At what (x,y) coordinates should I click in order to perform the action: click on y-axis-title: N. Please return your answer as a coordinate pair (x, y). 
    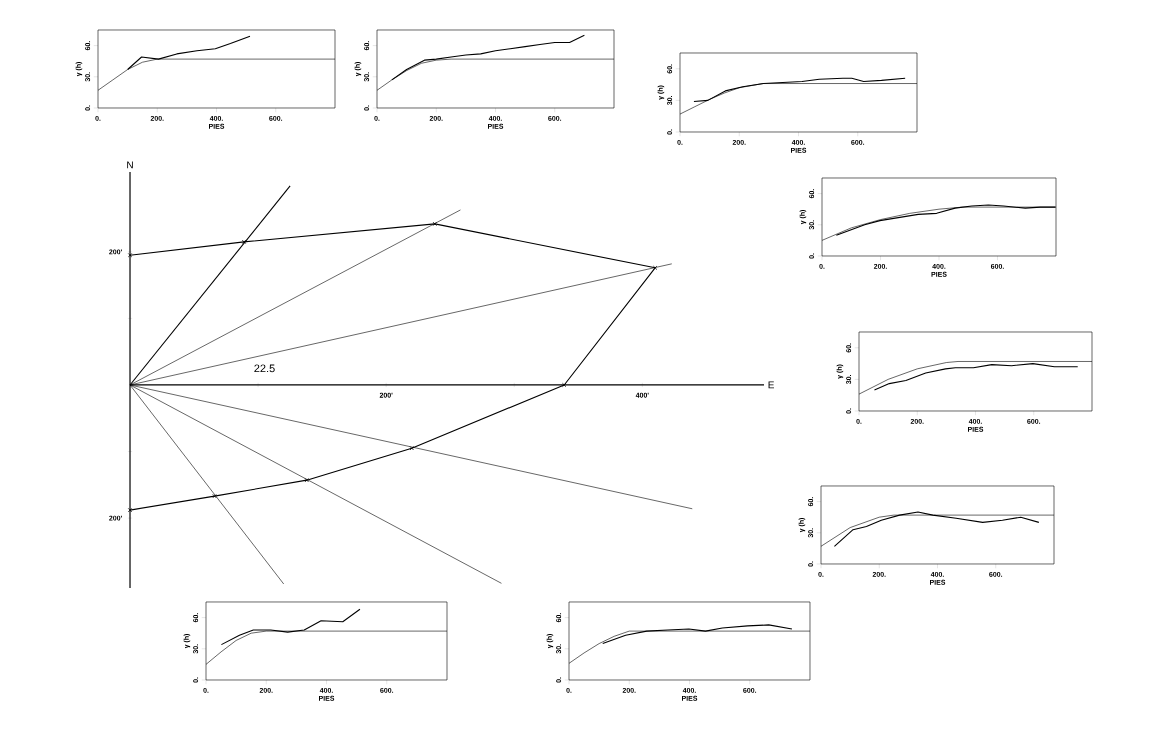
    Looking at the image, I should click on (130, 165).